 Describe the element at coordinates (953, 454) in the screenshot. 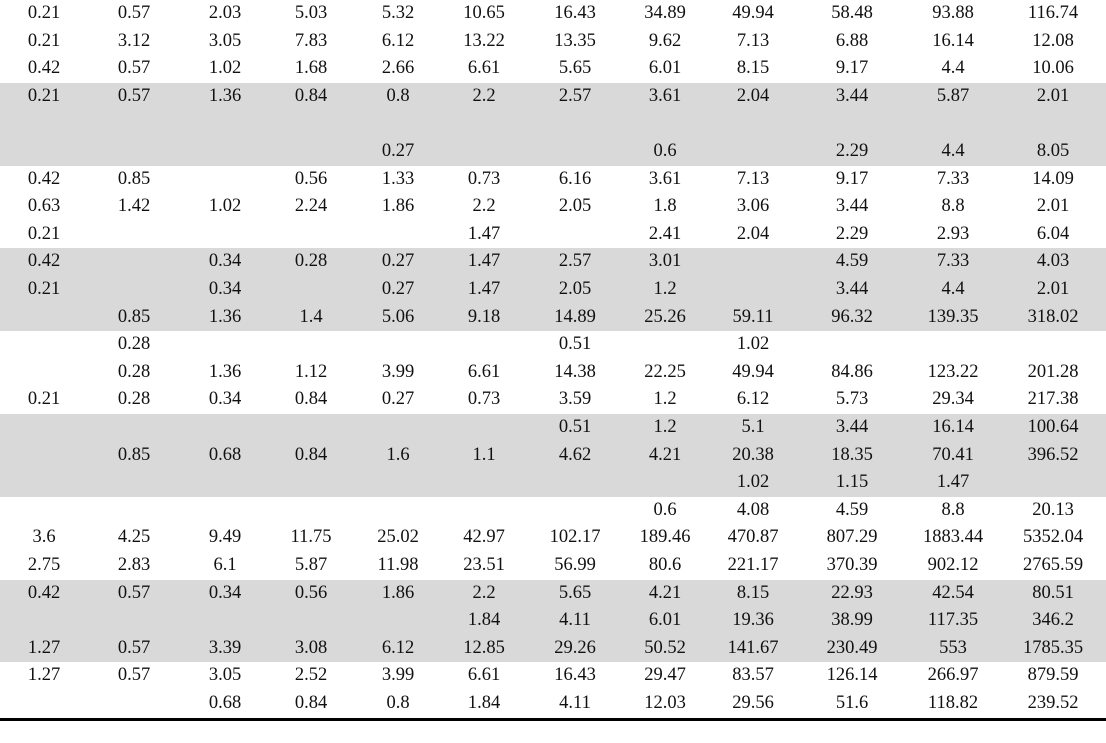

I see `table-cell: 70.41` at that location.